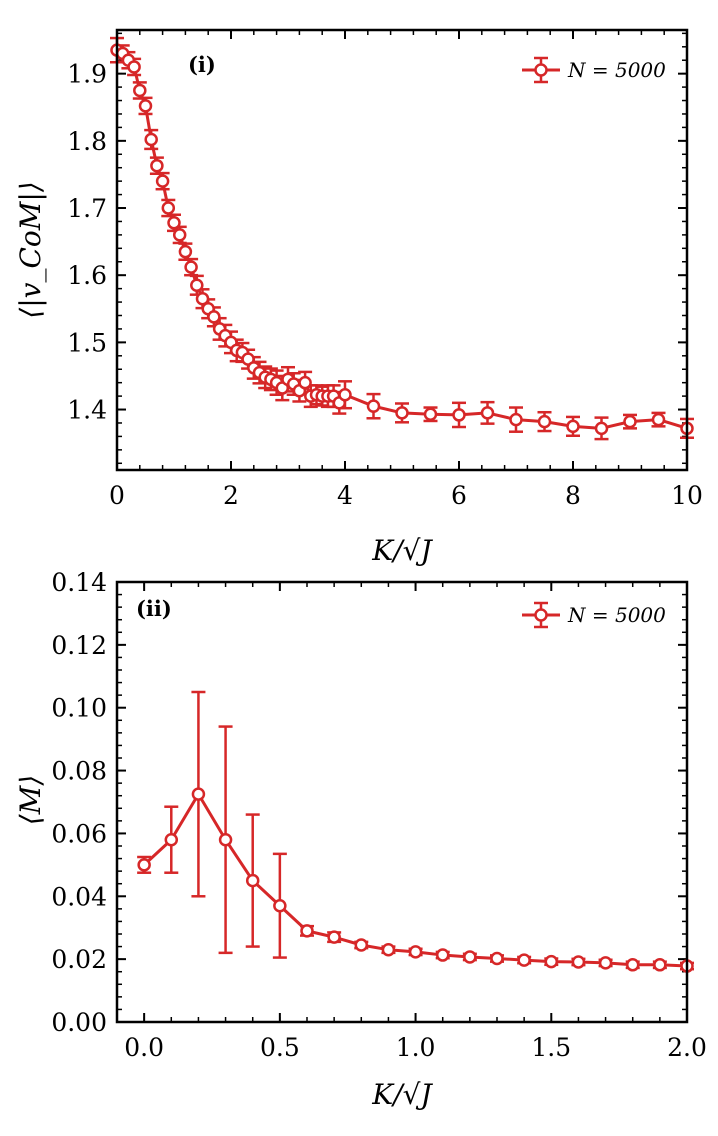 This screenshot has height=1136, width=718. What do you see at coordinates (87, 141) in the screenshot?
I see `y-tick-label-top: 1.8` at bounding box center [87, 141].